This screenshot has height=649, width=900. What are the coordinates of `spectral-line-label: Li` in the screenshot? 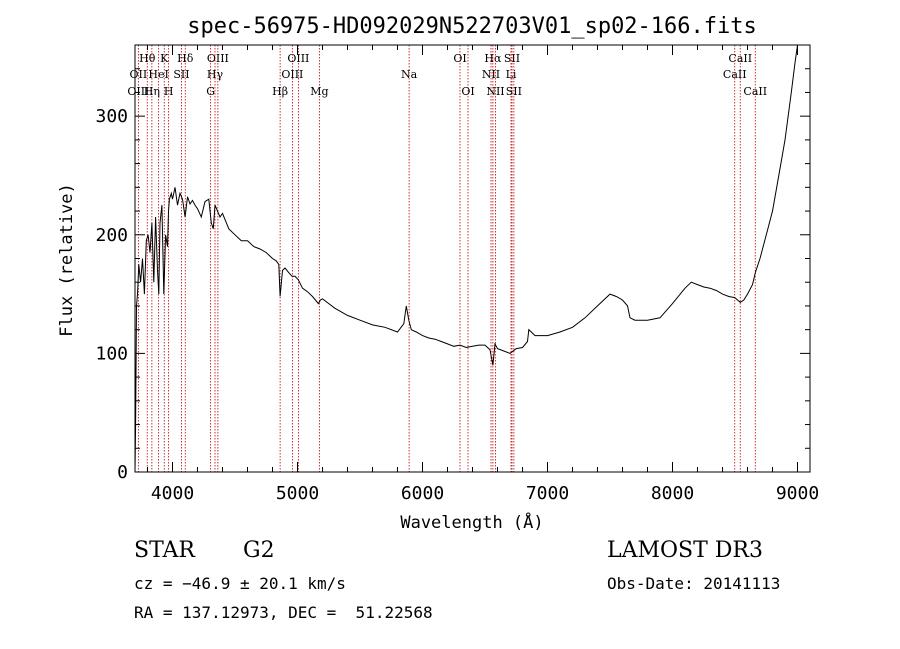 It's located at (511, 74).